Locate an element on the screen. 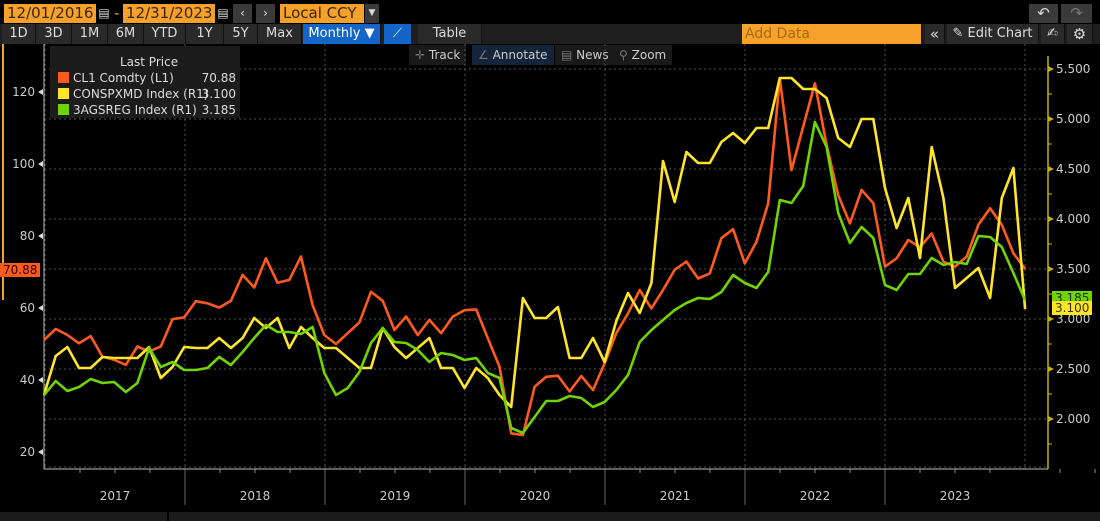 Image resolution: width=1100 pixels, height=521 pixels. annotate-button: ∠ Annotate is located at coordinates (513, 55).